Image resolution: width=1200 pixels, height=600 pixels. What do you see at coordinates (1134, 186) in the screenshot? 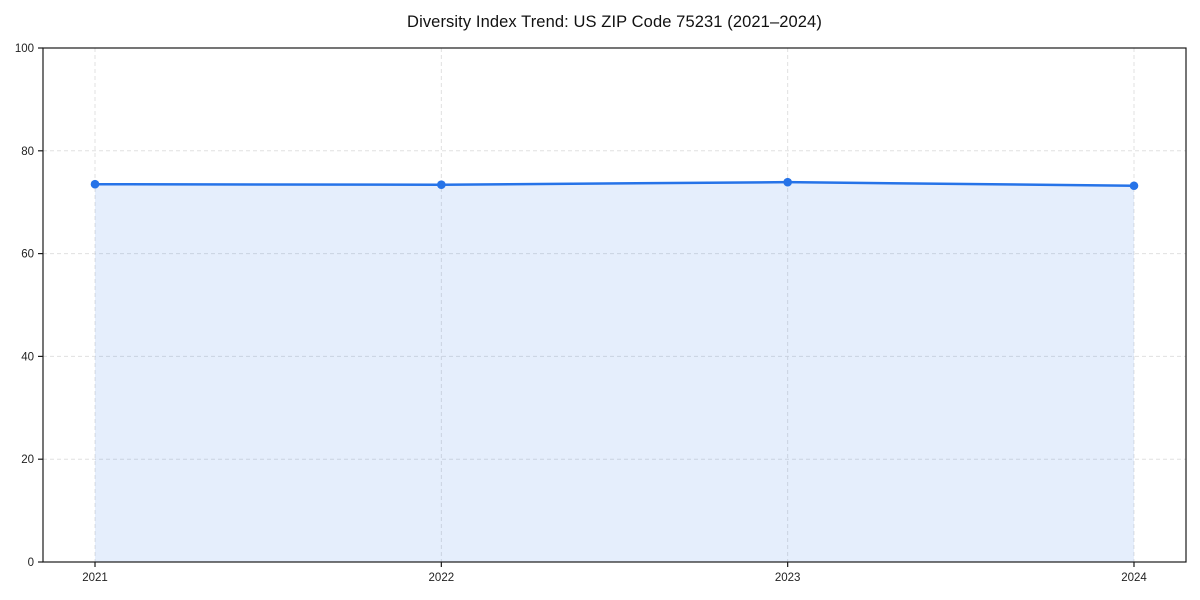
I see `data-point-2024` at bounding box center [1134, 186].